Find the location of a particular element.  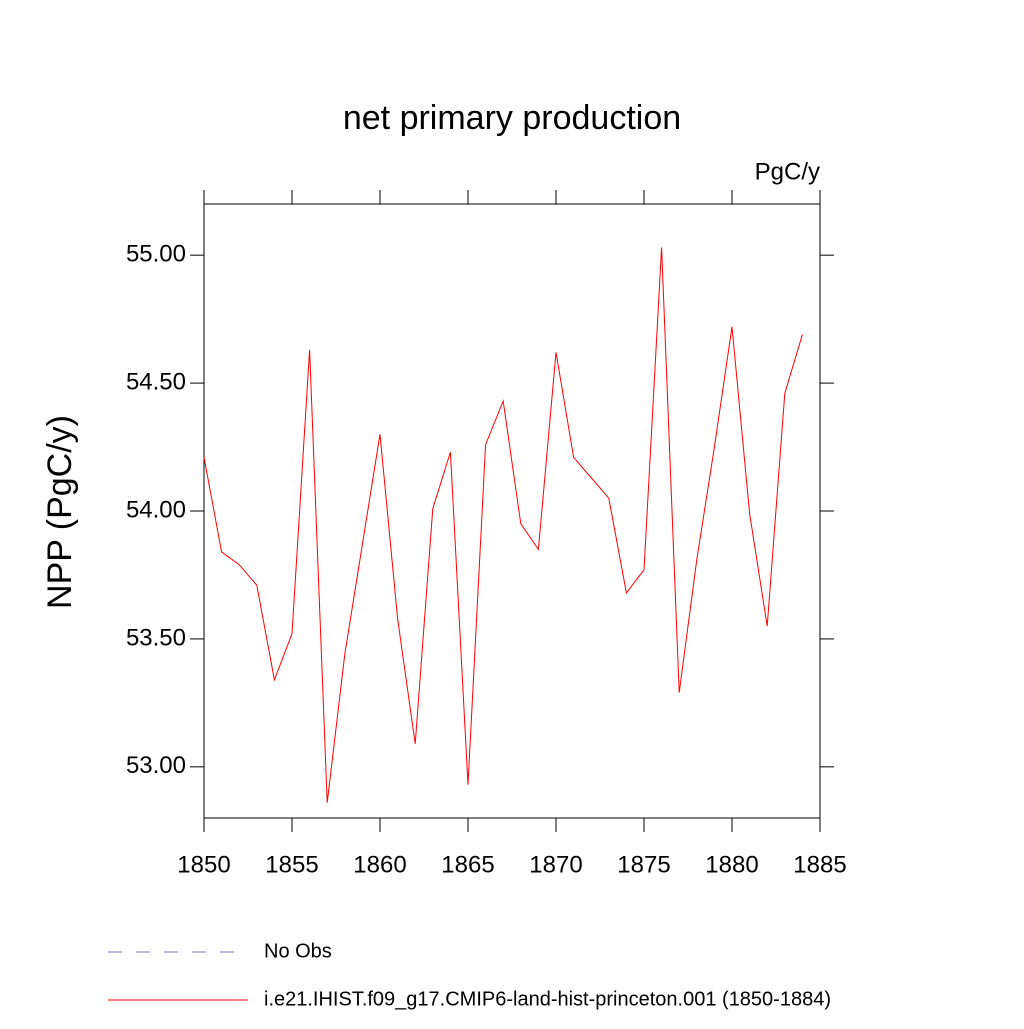

y-tick-label: 53.00 is located at coordinates (156, 765).